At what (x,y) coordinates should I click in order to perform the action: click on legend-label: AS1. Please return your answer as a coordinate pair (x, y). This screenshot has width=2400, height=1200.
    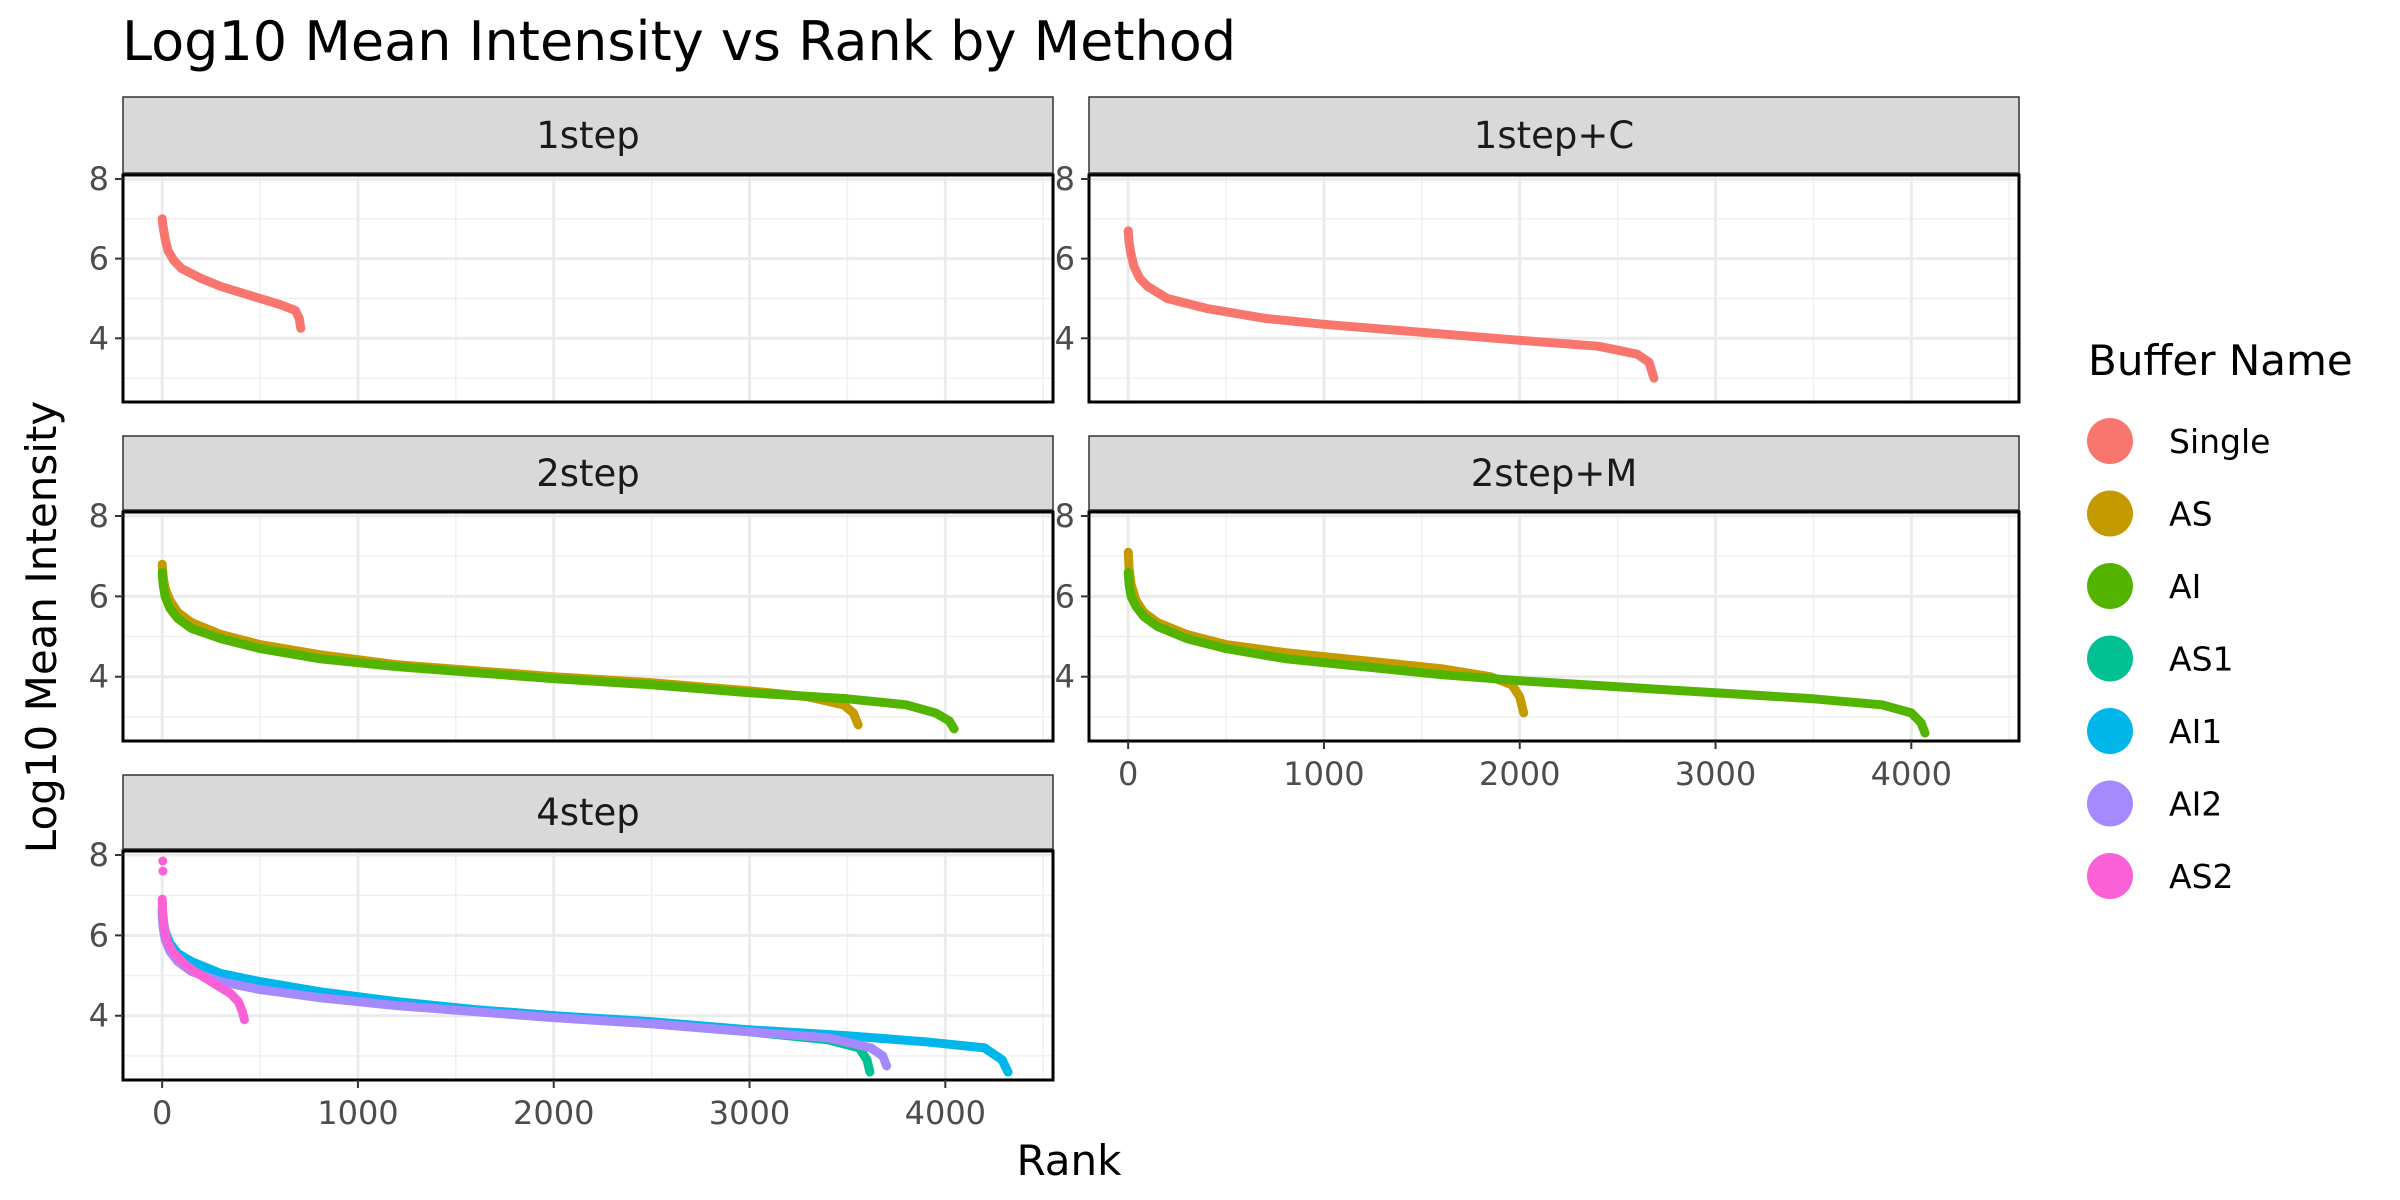
    Looking at the image, I should click on (2201, 659).